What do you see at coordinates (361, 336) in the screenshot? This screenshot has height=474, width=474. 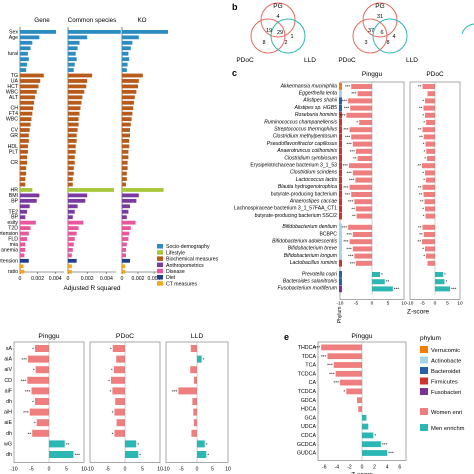 I see `col-title: Pinggu` at bounding box center [361, 336].